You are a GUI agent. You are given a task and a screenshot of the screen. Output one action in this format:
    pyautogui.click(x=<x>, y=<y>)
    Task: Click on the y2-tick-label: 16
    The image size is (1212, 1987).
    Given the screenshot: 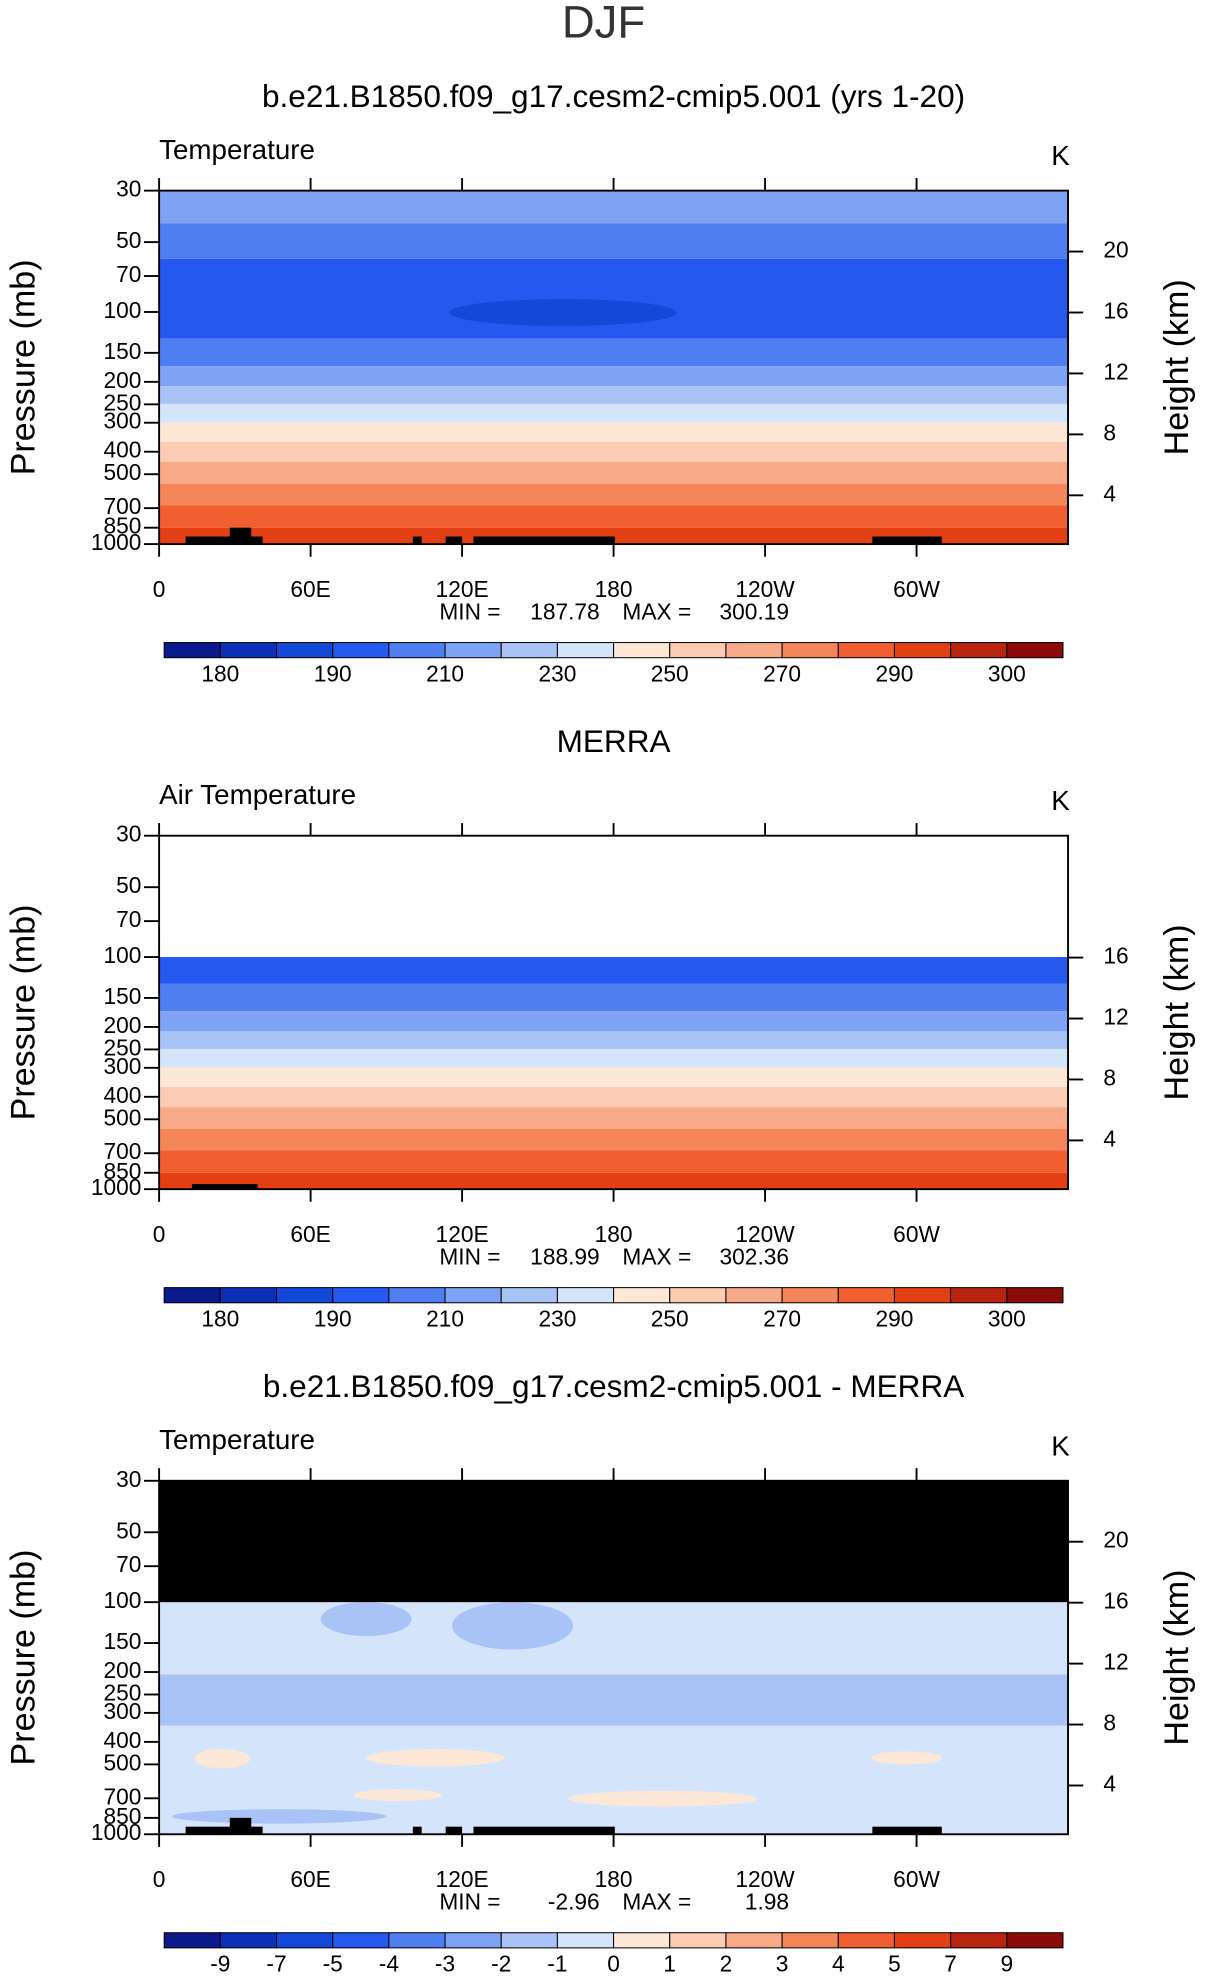 What is the action you would take?
    pyautogui.click(x=1115, y=311)
    